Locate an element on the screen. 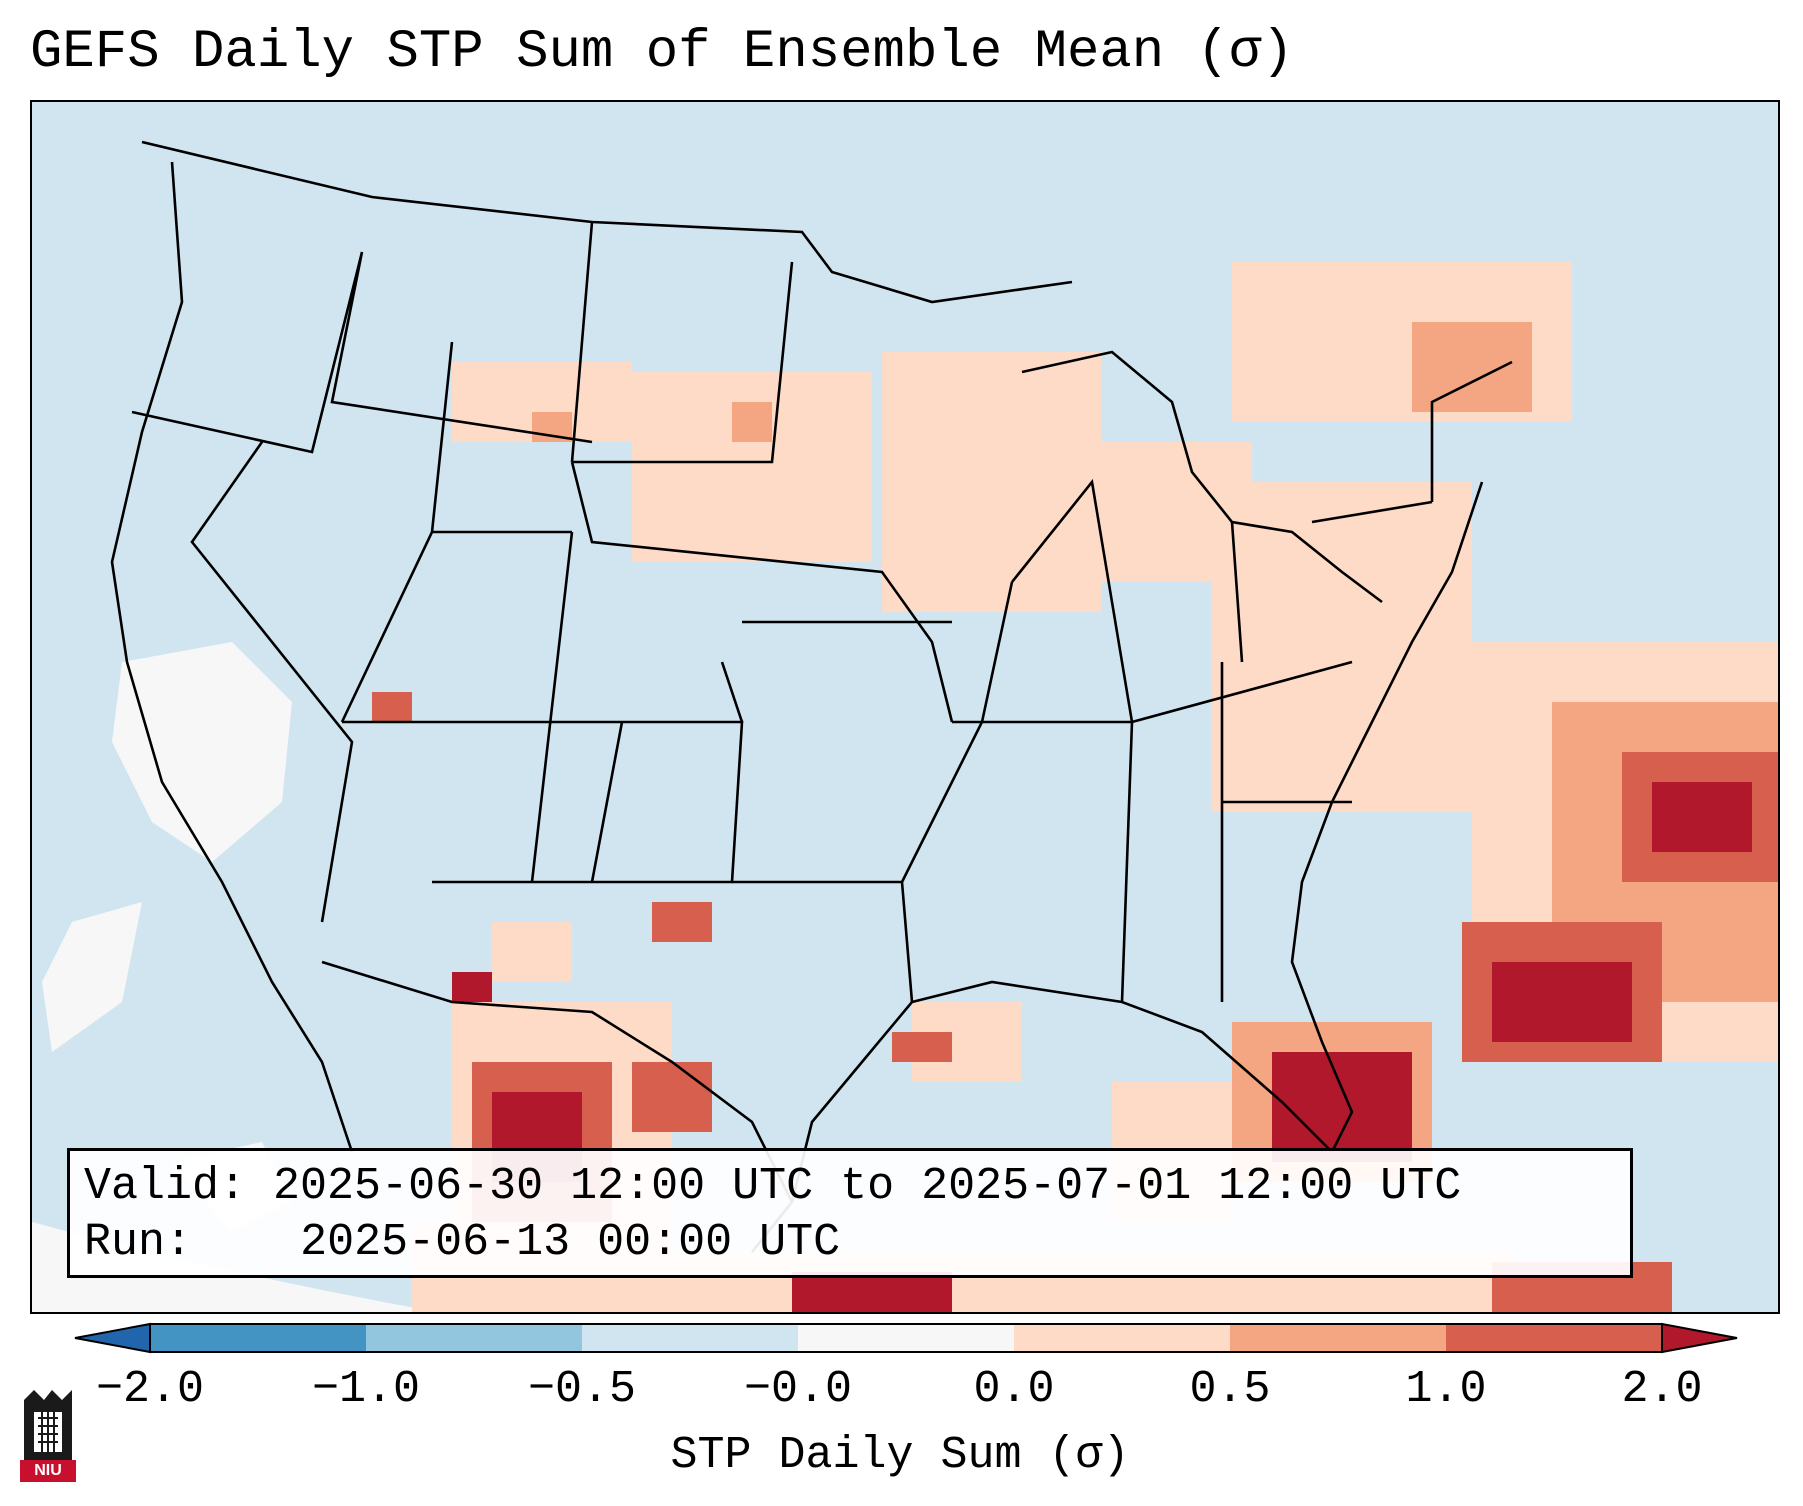 Image resolution: width=1803 pixels, height=1506 pixels. mexico-border is located at coordinates (557, 1081).